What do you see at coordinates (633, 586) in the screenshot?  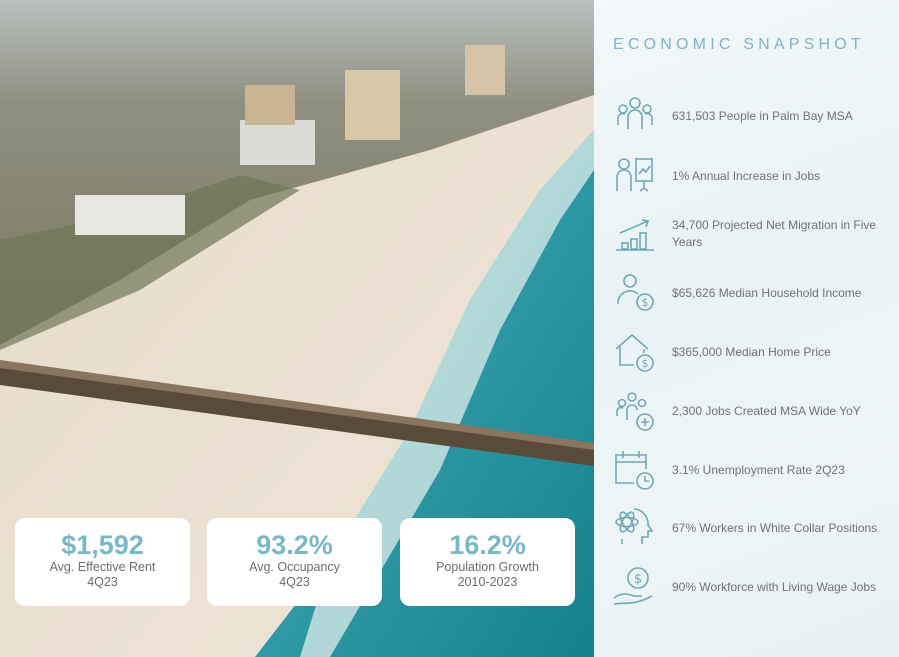 I see `hand-coin-icon: $` at bounding box center [633, 586].